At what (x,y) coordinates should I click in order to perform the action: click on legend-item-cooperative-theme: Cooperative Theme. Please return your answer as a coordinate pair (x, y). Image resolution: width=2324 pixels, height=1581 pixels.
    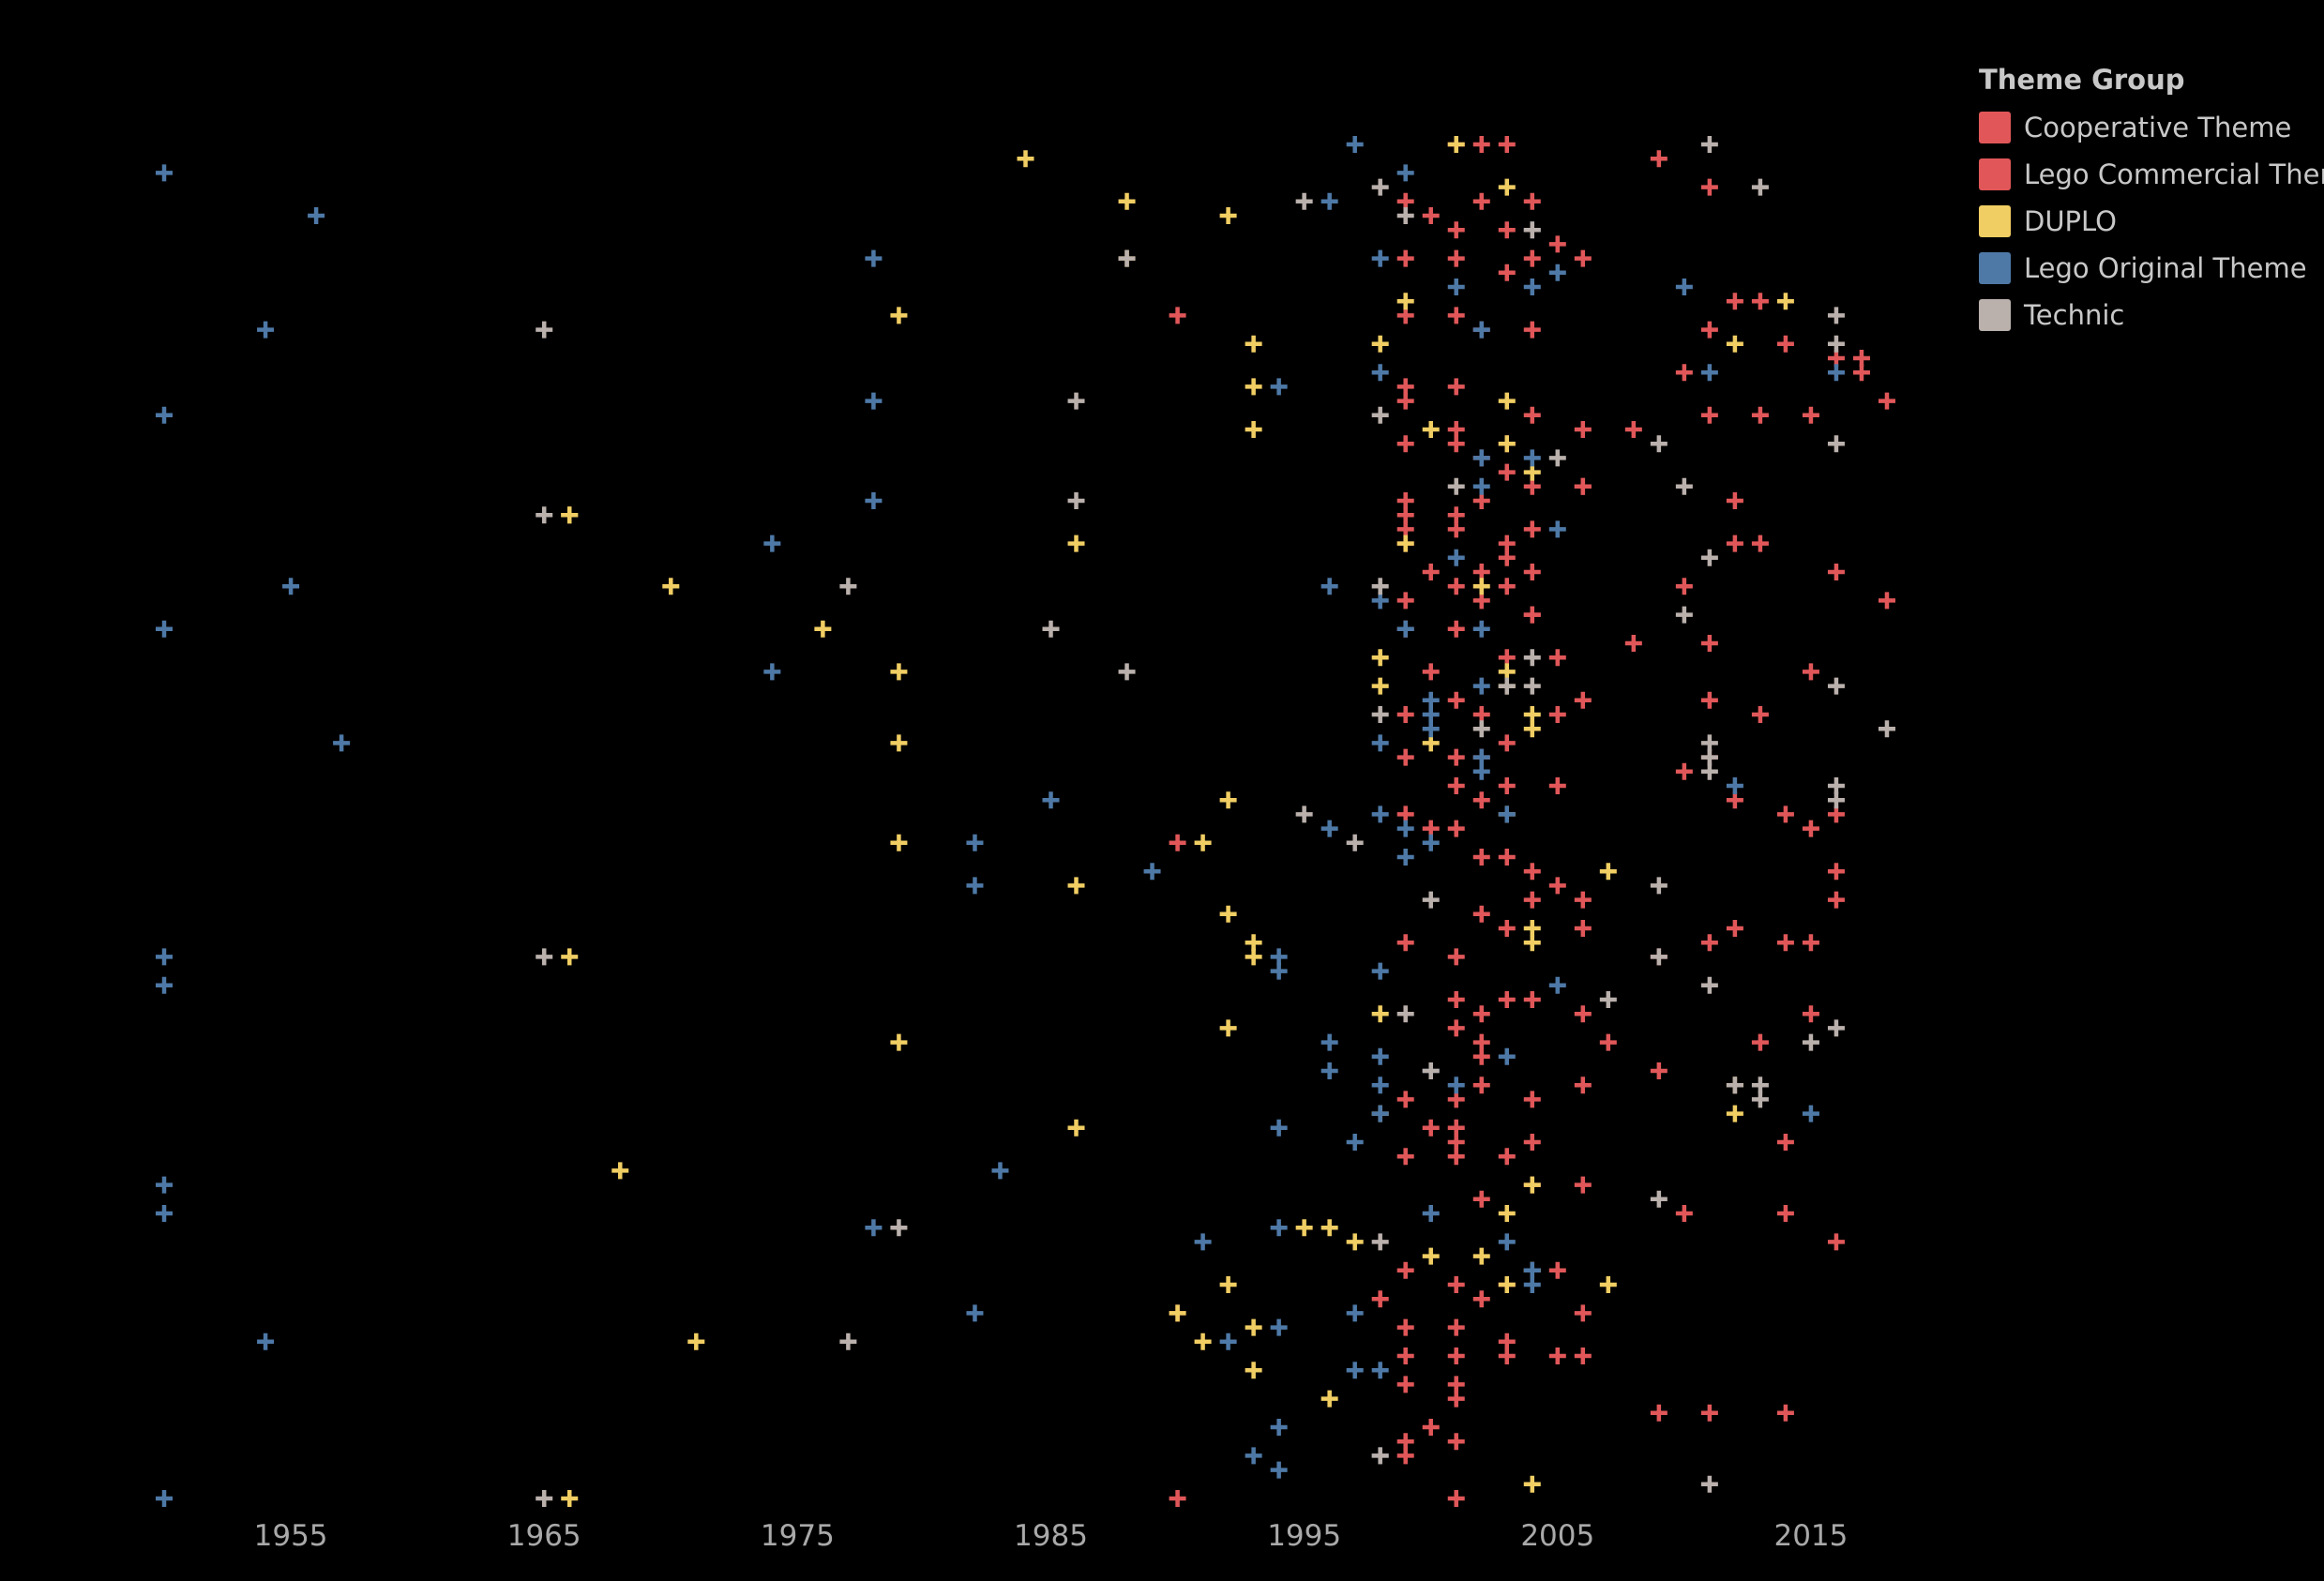
    Looking at the image, I should click on (2151, 127).